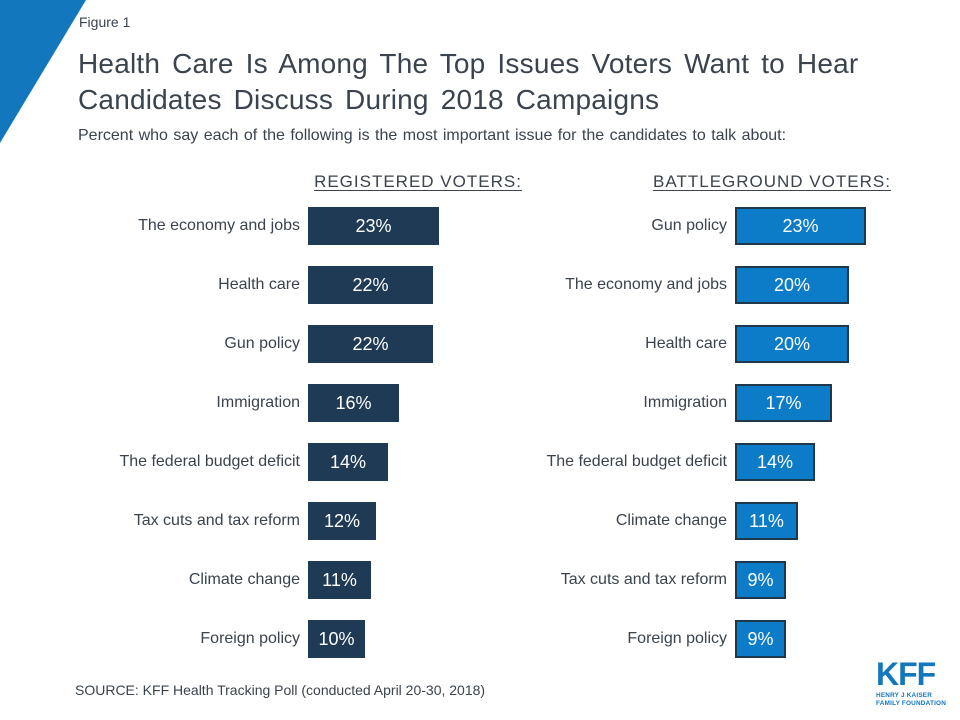 This screenshot has width=960, height=720. What do you see at coordinates (904, 695) in the screenshot?
I see `kff-logo-subline1: HENRY J KAISER` at bounding box center [904, 695].